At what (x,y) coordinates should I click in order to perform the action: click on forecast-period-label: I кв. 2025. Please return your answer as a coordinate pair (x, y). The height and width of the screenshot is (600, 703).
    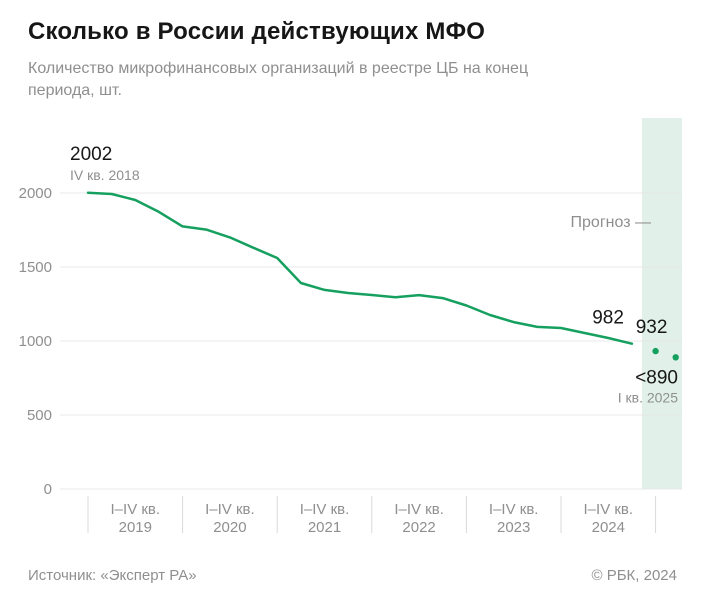
    Looking at the image, I should click on (648, 397).